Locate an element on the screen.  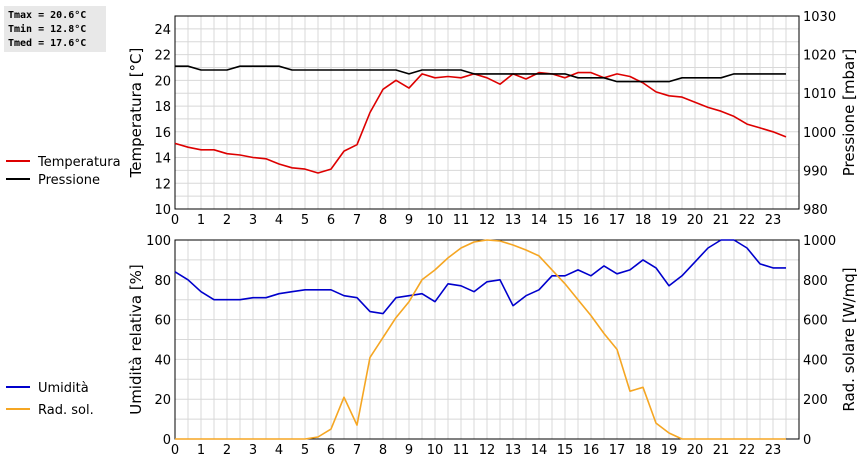
y2-tick-label: 200 is located at coordinates (815, 400).